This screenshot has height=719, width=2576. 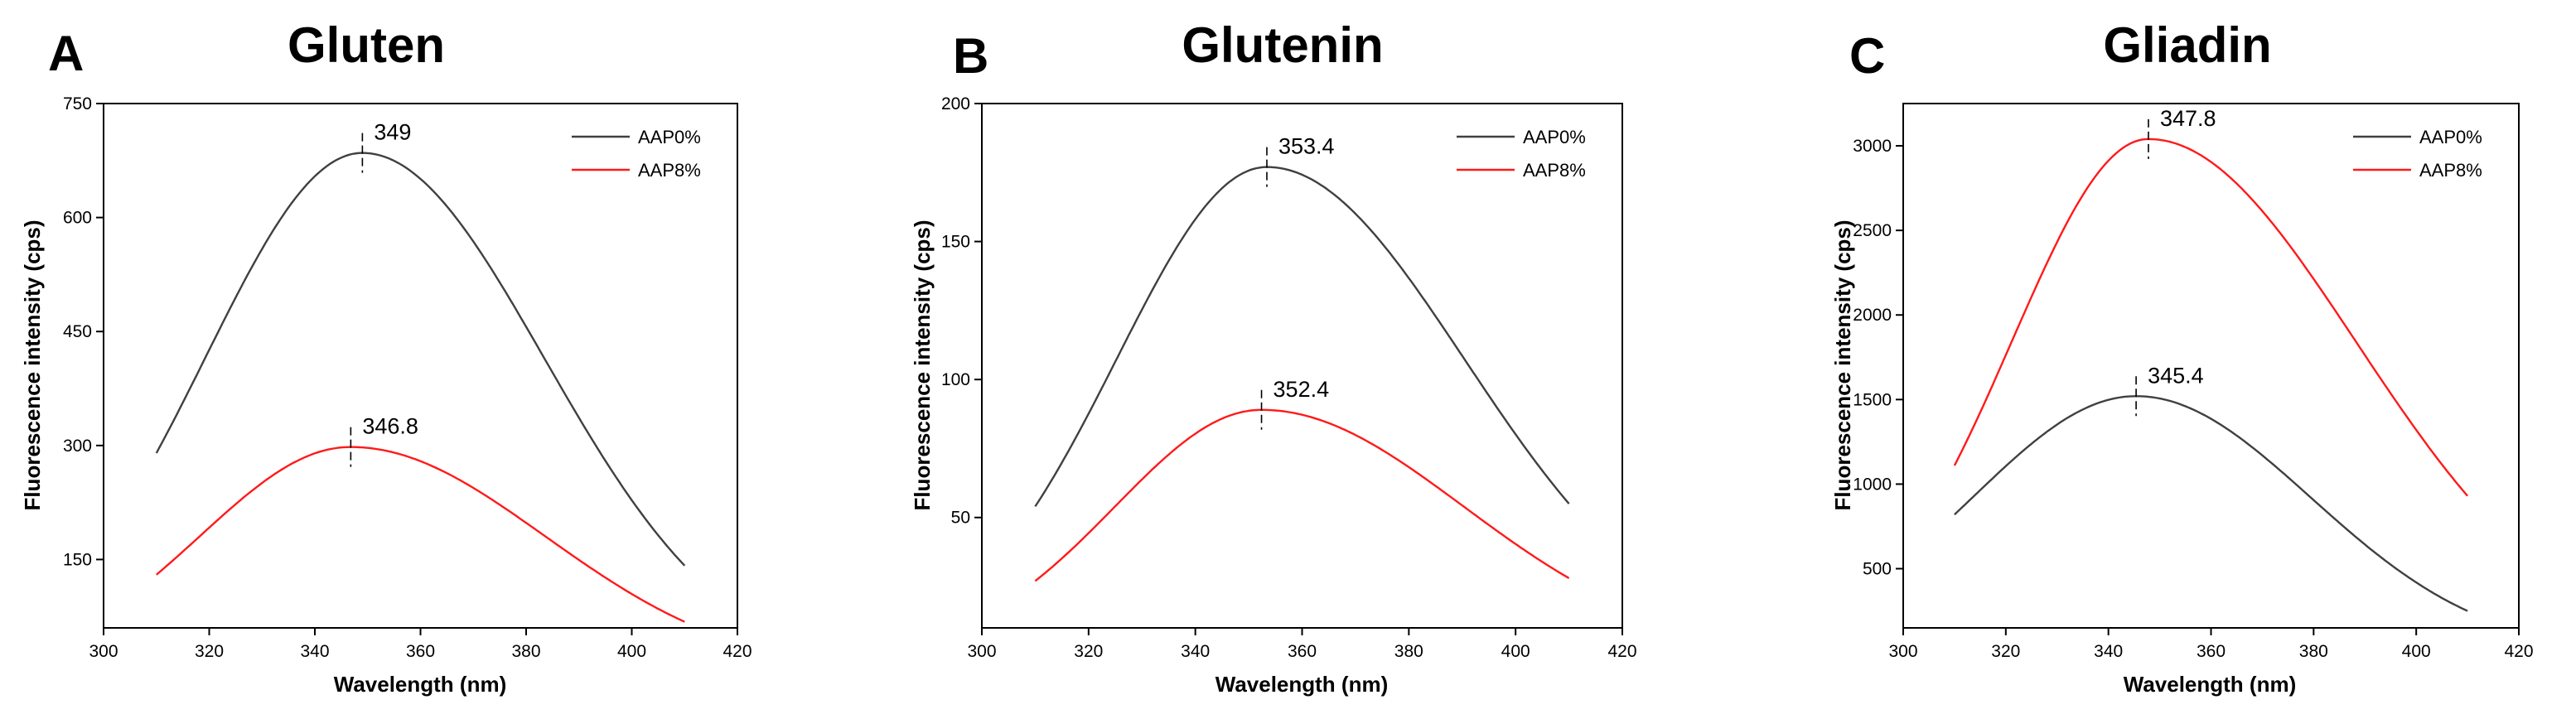 What do you see at coordinates (1302, 389) in the screenshot?
I see `peak-label: 352.4` at bounding box center [1302, 389].